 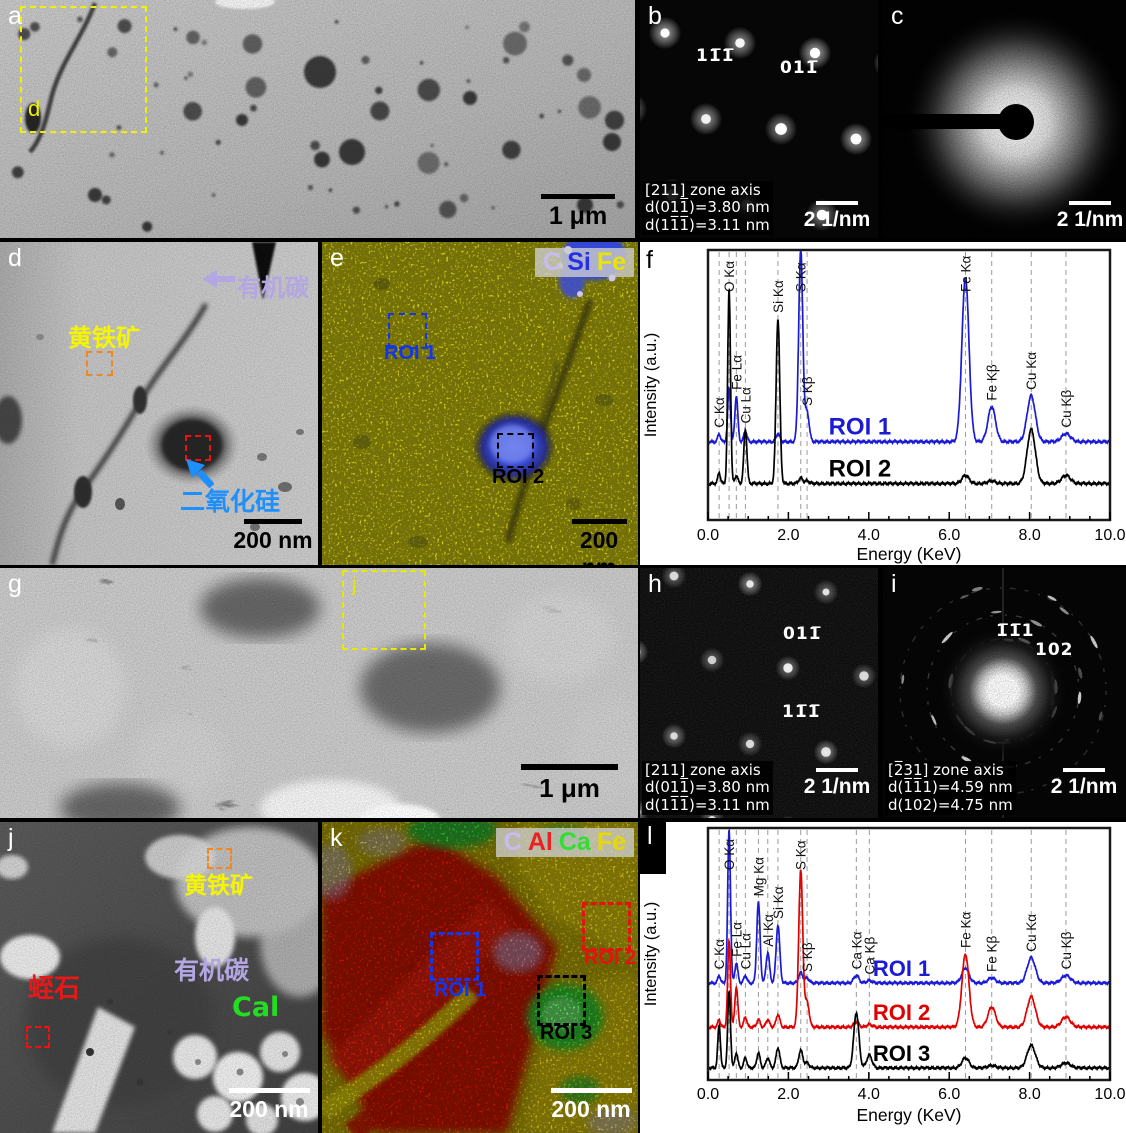 What do you see at coordinates (218, 886) in the screenshot?
I see `annotation-pyrite-j: 黄铁矿` at bounding box center [218, 886].